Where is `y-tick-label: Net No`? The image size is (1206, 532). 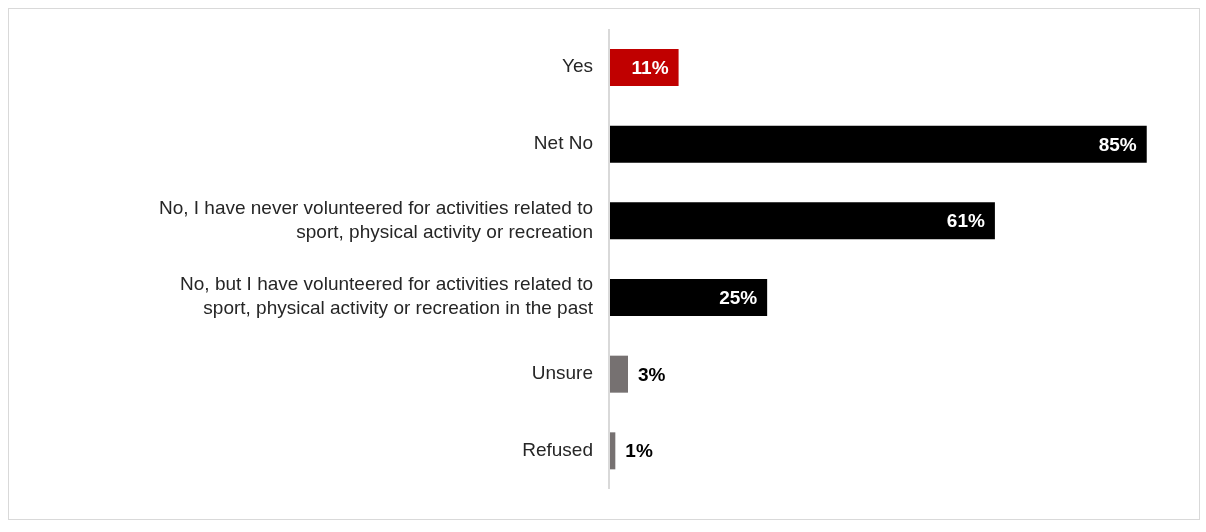
y-tick-label: Net No is located at coordinates (563, 143).